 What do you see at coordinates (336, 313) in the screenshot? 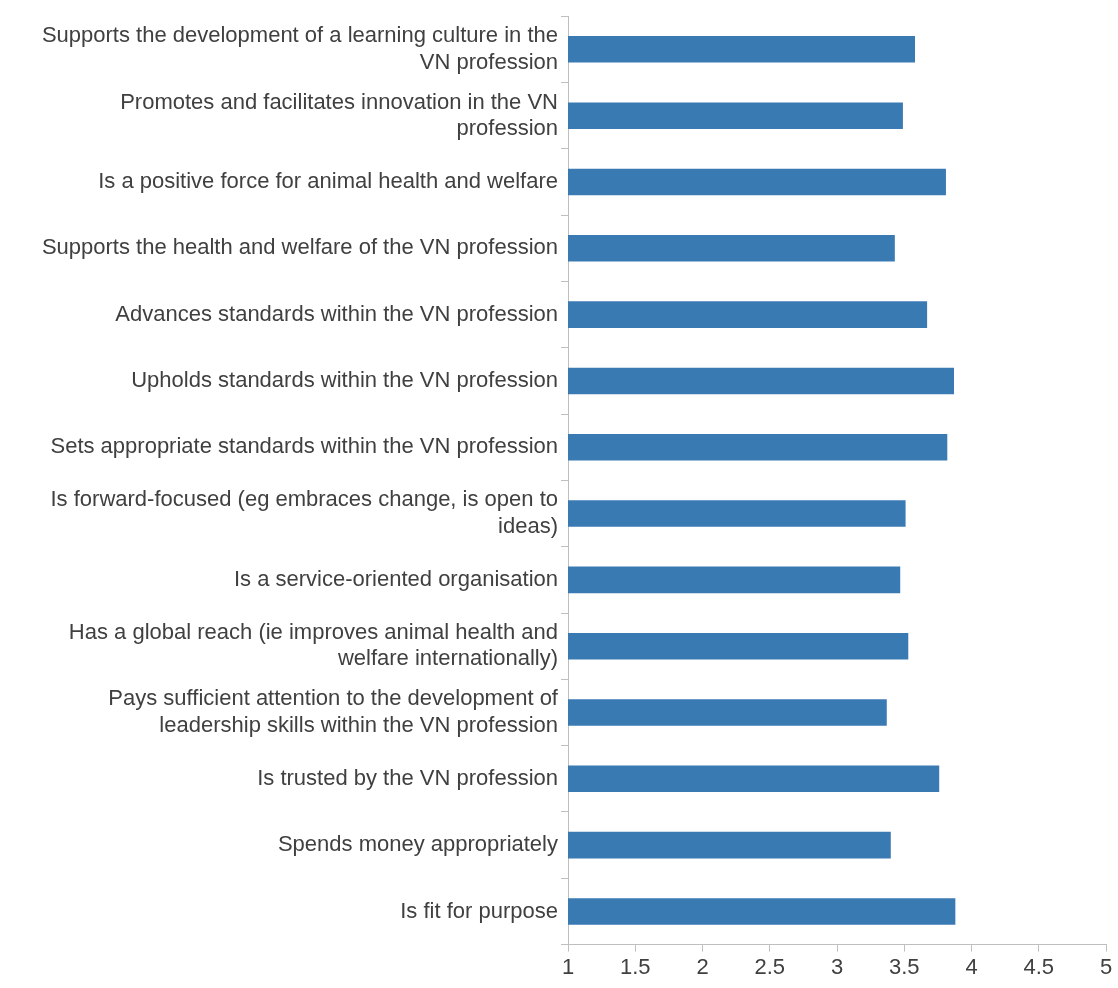
I see `y-tick-label: Advances standards within the VN profession` at bounding box center [336, 313].